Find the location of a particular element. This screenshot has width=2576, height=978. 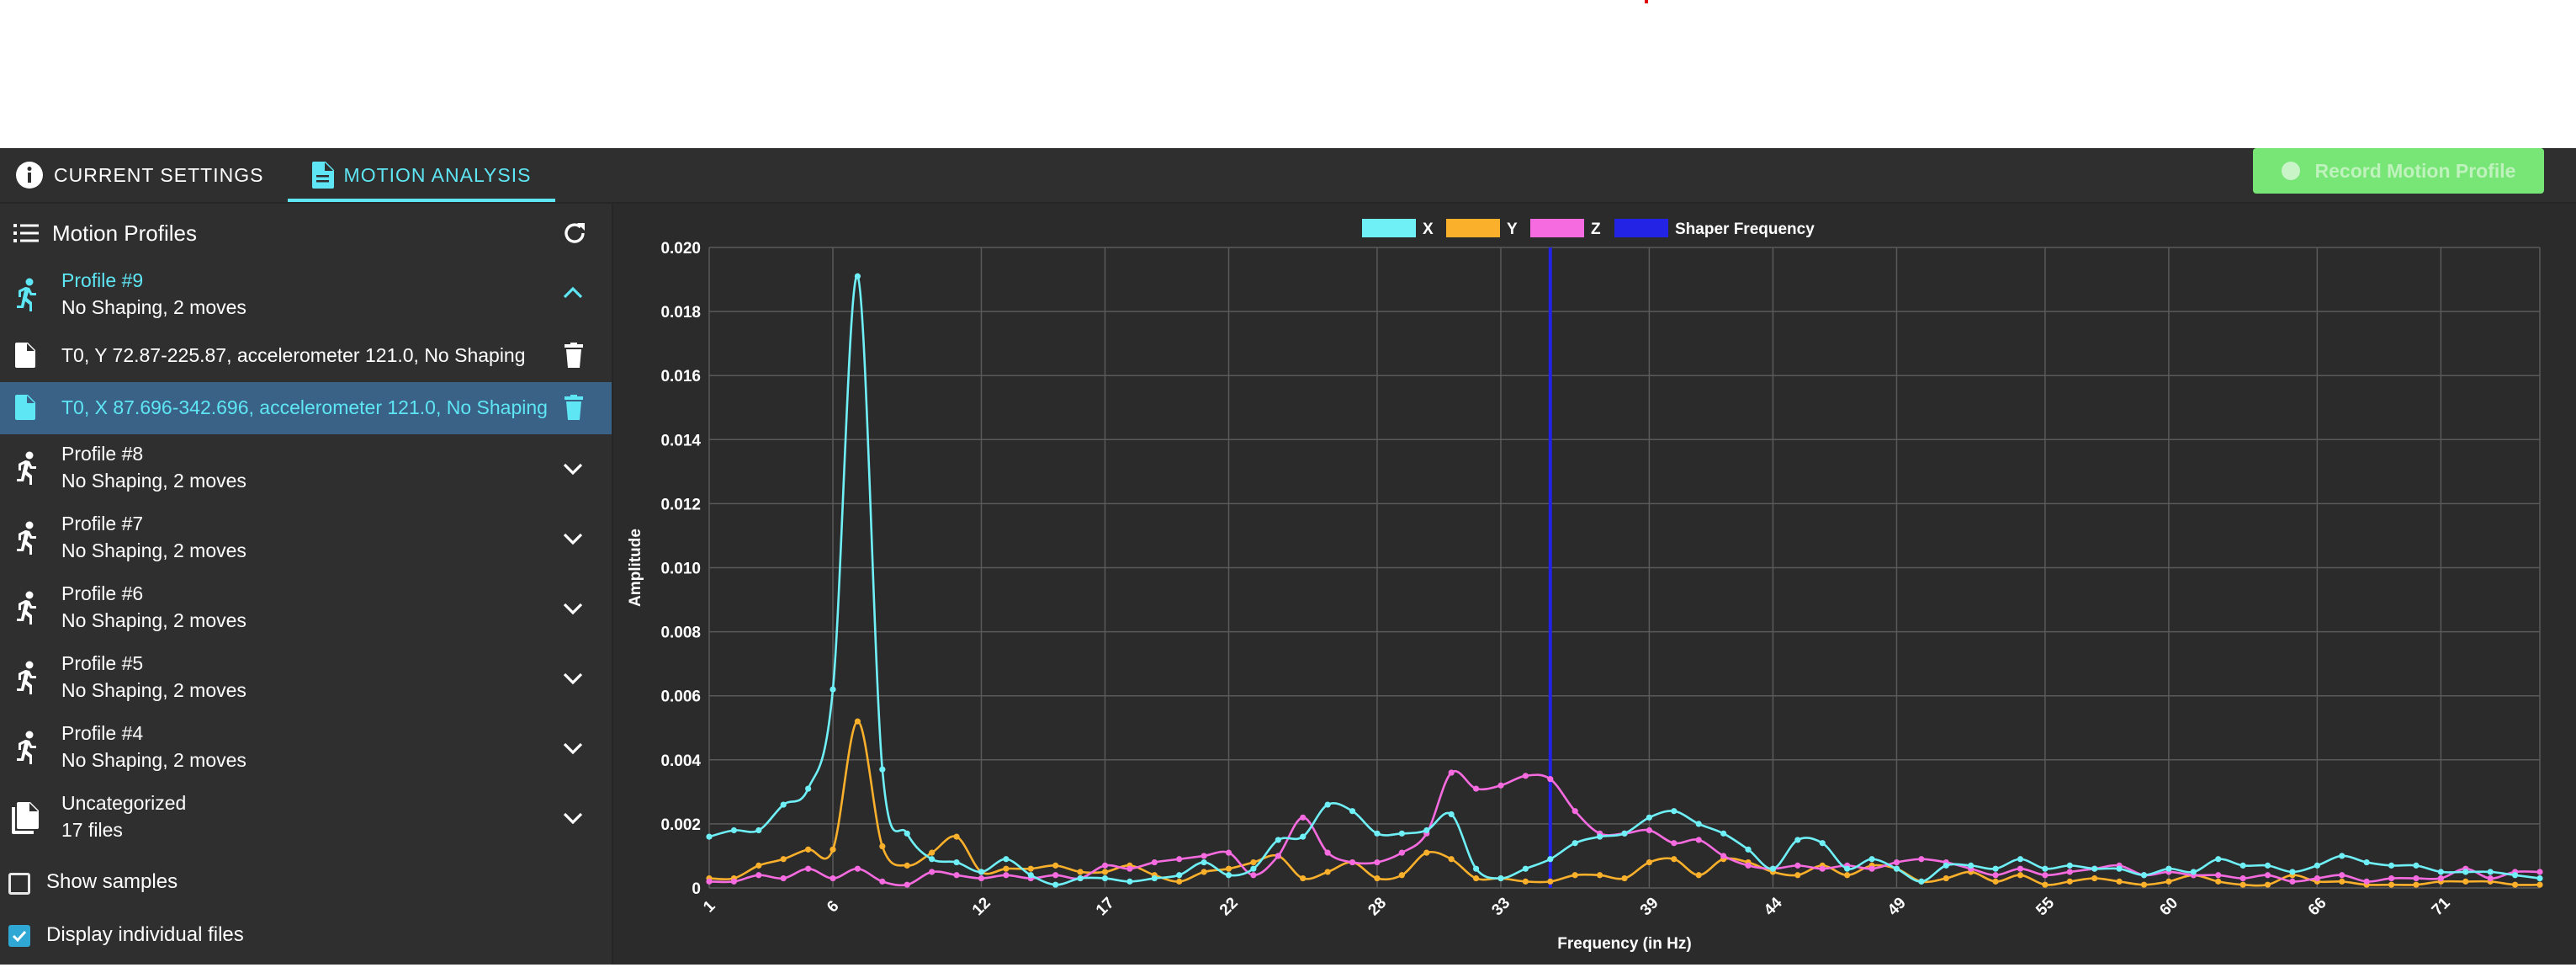

show-samples-checkbox is located at coordinates (19, 884).